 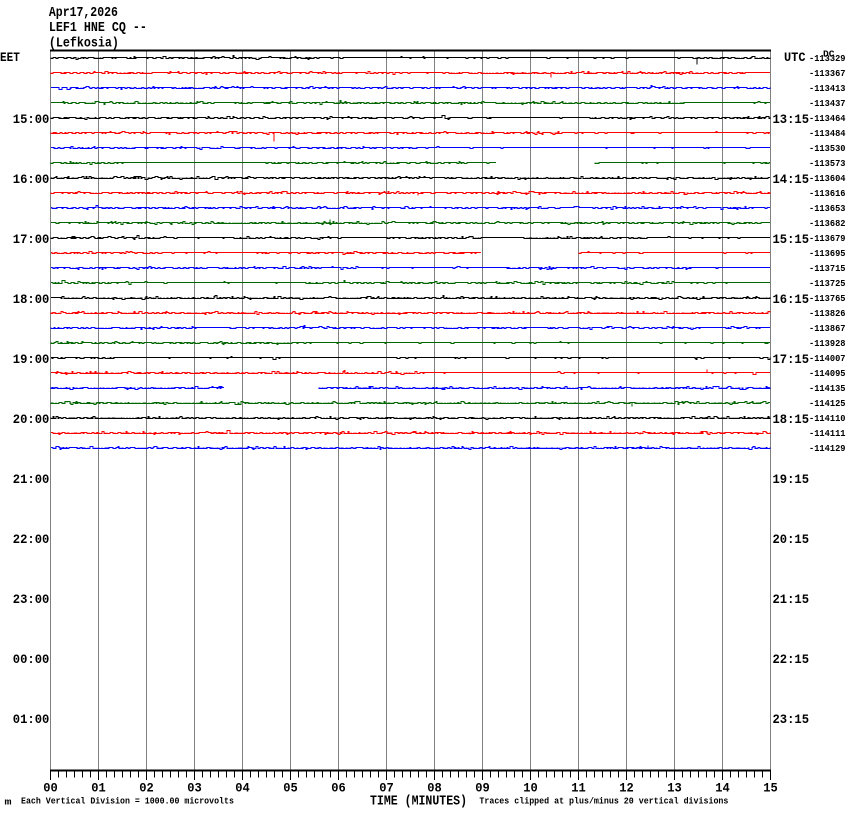 I want to click on svg-text: -114110, so click(x=827, y=419).